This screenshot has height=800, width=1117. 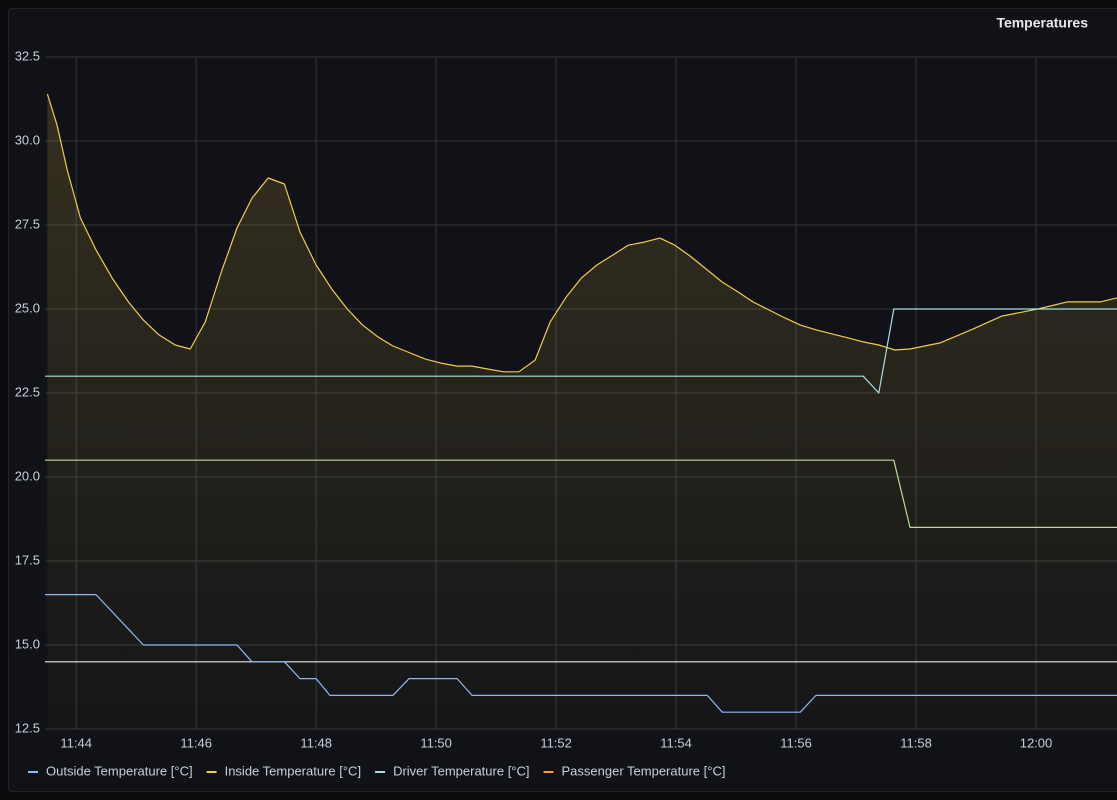 I want to click on legend-label: Outside Temperature [°C], so click(x=119, y=770).